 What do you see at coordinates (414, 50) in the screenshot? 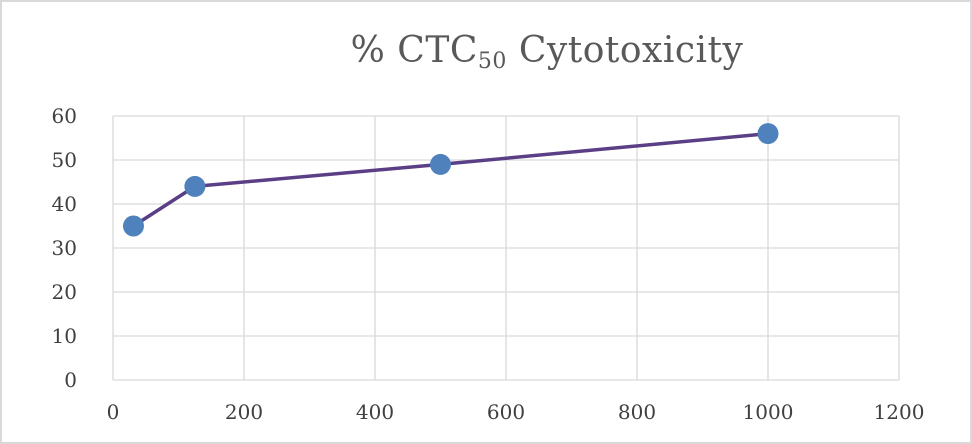
I see `chart-title-main: % CTC` at bounding box center [414, 50].